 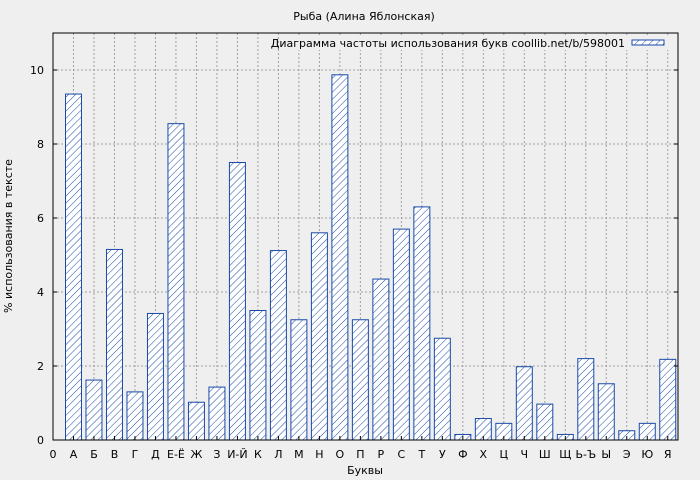 What do you see at coordinates (115, 454) in the screenshot?
I see `x-tick-label: В` at bounding box center [115, 454].